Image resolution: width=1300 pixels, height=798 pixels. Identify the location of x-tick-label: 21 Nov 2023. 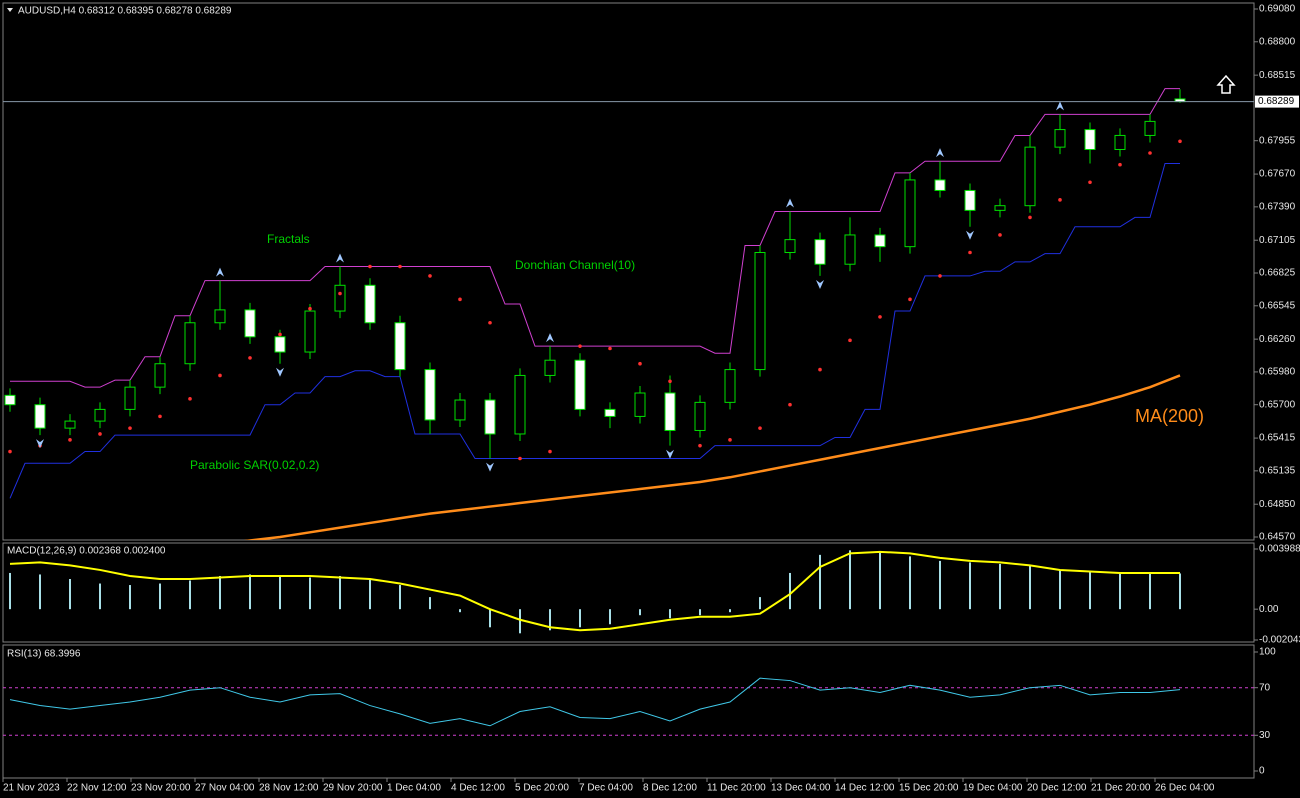
(31, 788).